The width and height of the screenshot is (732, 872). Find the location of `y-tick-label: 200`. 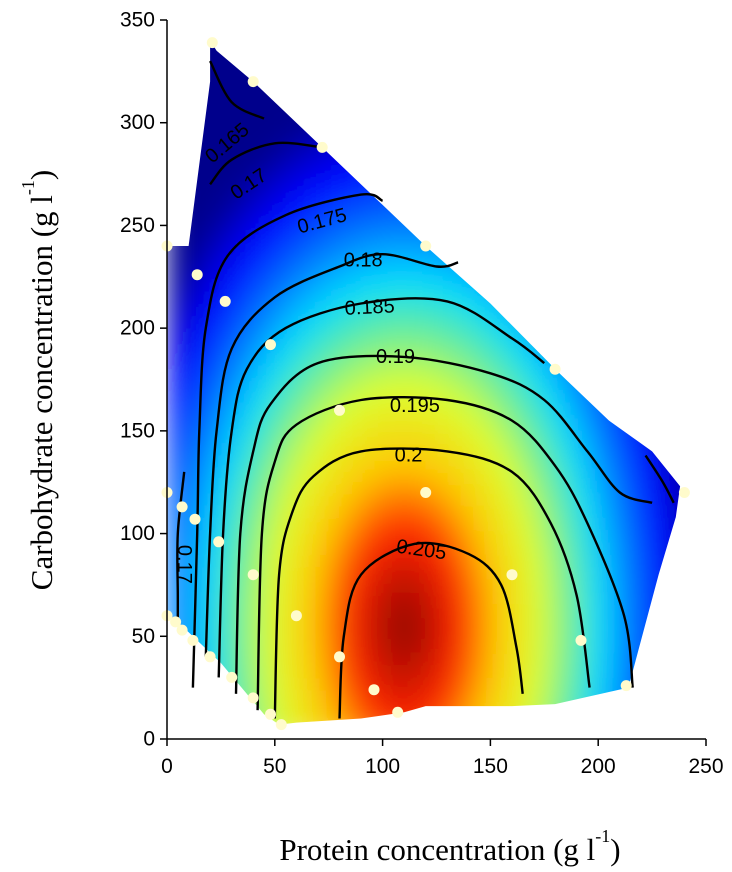

y-tick-label: 200 is located at coordinates (137, 328).